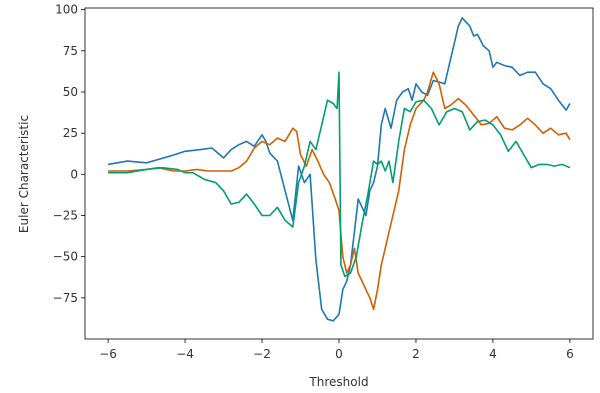 This screenshot has height=393, width=600. I want to click on x-axis: −6 −4 −2 0 2 4 6, so click(336, 350).